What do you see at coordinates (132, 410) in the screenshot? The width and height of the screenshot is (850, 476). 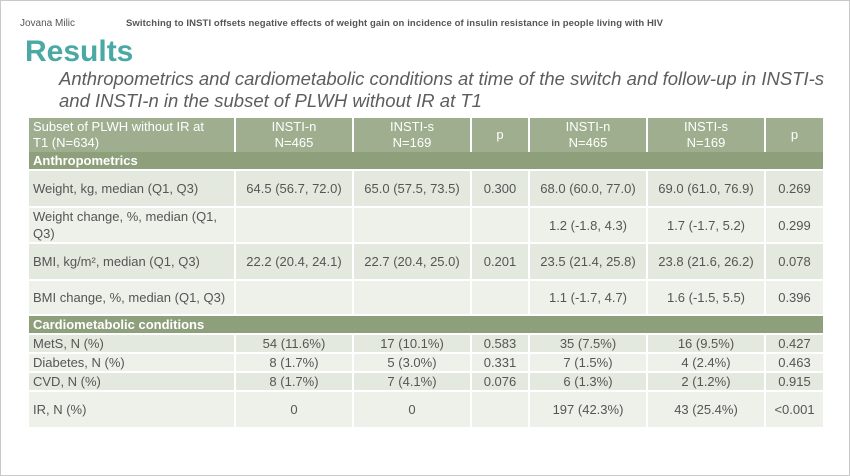 I see `row-label: IR, N (%)` at bounding box center [132, 410].